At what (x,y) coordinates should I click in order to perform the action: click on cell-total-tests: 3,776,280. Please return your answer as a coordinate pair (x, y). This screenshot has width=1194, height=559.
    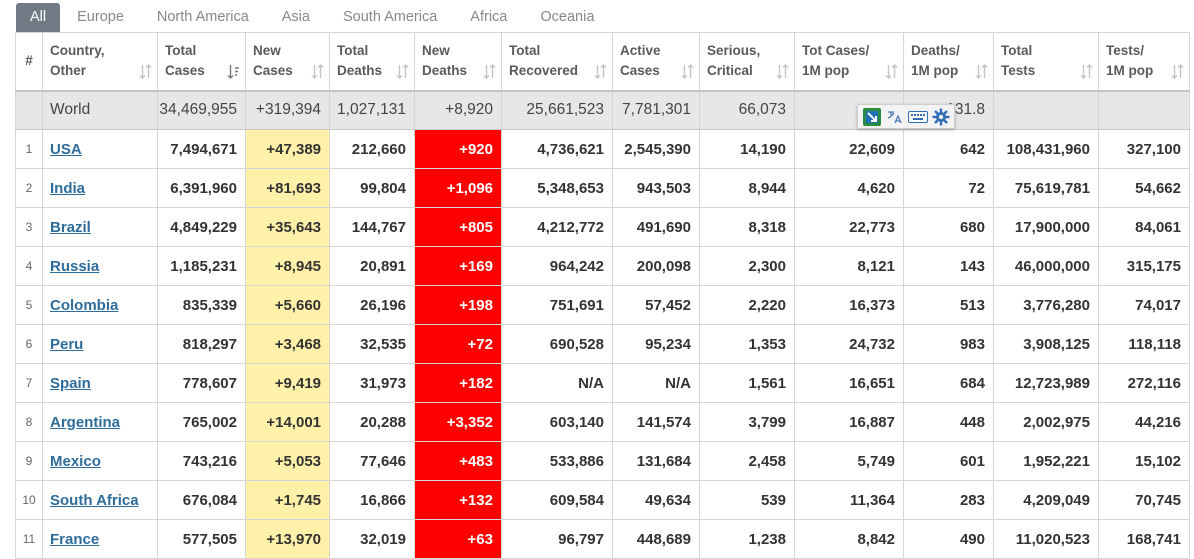
    Looking at the image, I should click on (1046, 305).